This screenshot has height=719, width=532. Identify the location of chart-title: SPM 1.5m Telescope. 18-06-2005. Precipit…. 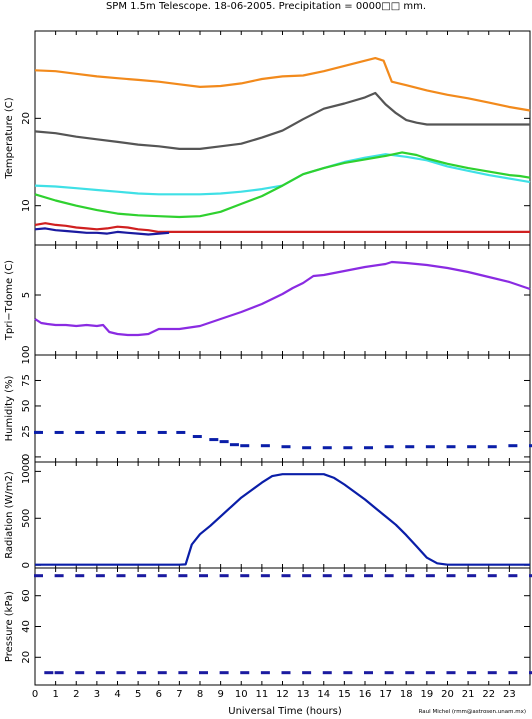
(266, 6).